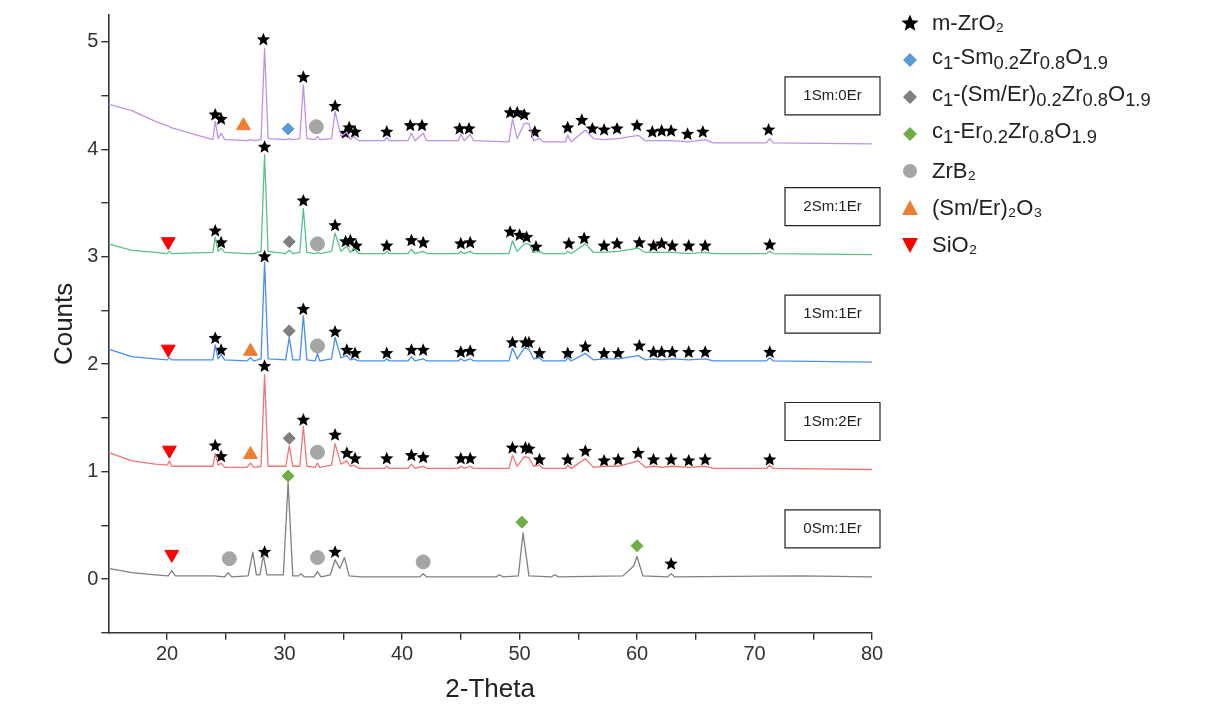 Image resolution: width=1231 pixels, height=723 pixels. What do you see at coordinates (93, 255) in the screenshot?
I see `y-tick-label: 3` at bounding box center [93, 255].